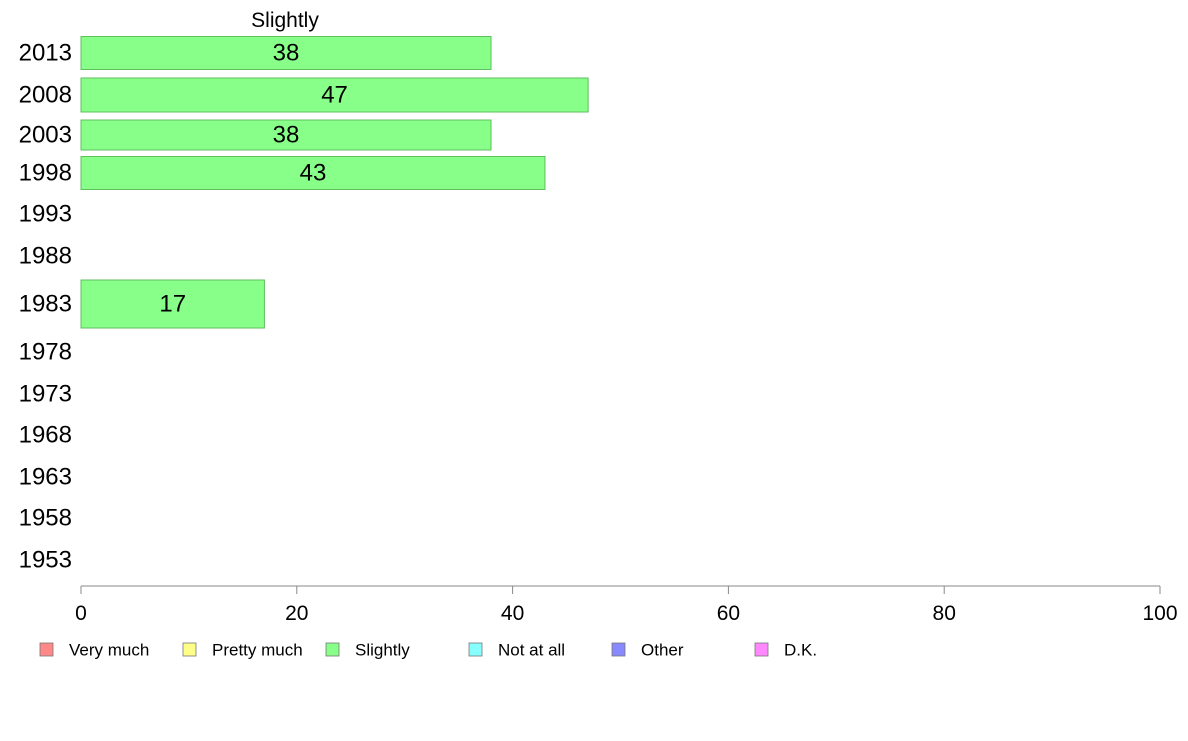 The height and width of the screenshot is (741, 1188). I want to click on bar-1998, so click(313, 173).